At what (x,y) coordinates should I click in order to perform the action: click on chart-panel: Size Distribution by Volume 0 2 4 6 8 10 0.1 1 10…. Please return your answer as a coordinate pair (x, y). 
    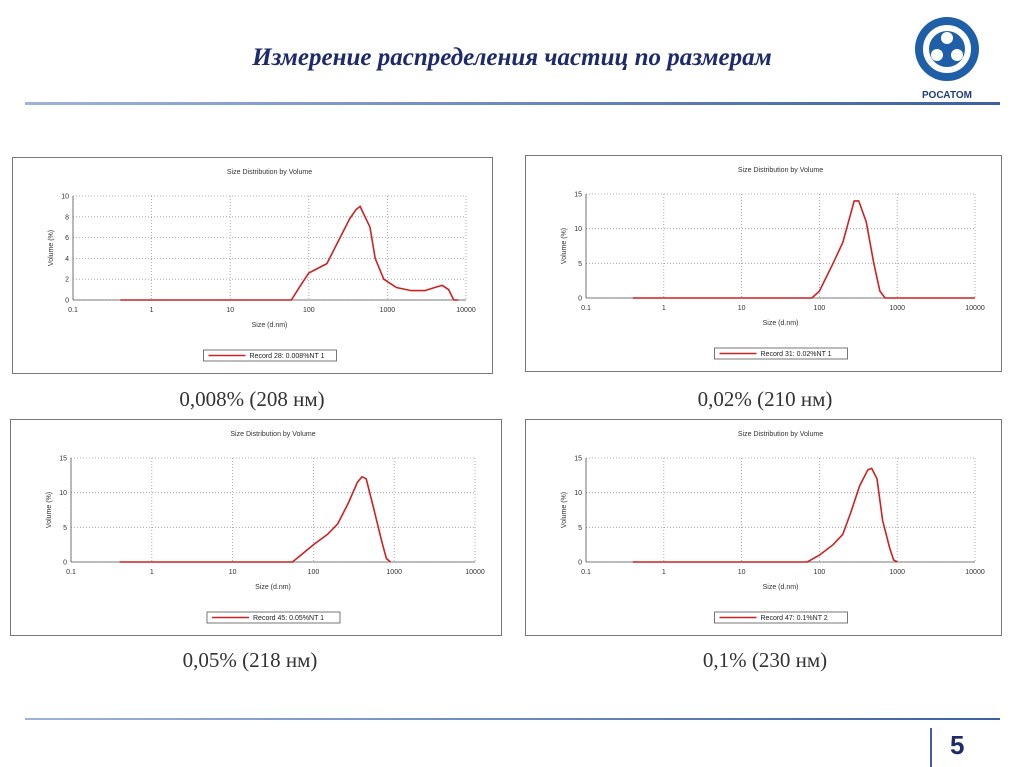
    Looking at the image, I should click on (252, 265).